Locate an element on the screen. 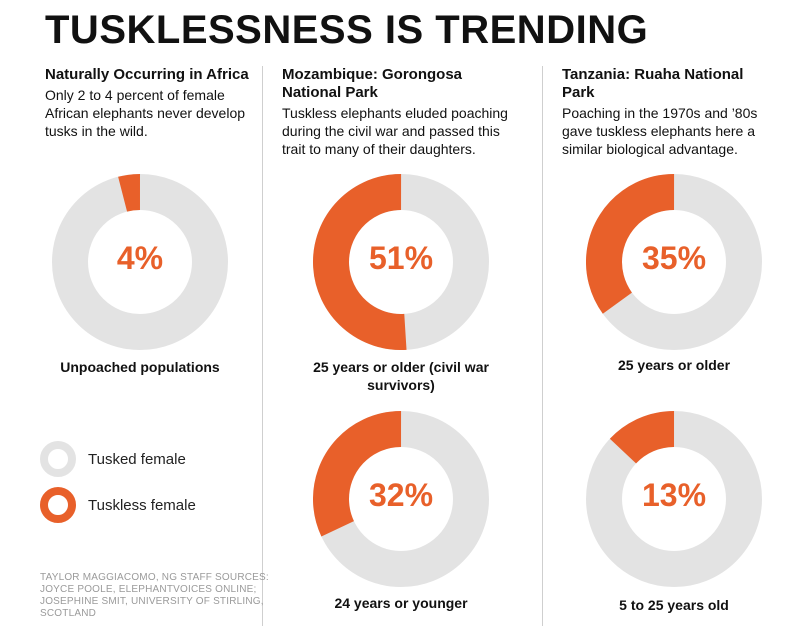  donut-chart-gorongosa-younger: 32% is located at coordinates (401, 499).